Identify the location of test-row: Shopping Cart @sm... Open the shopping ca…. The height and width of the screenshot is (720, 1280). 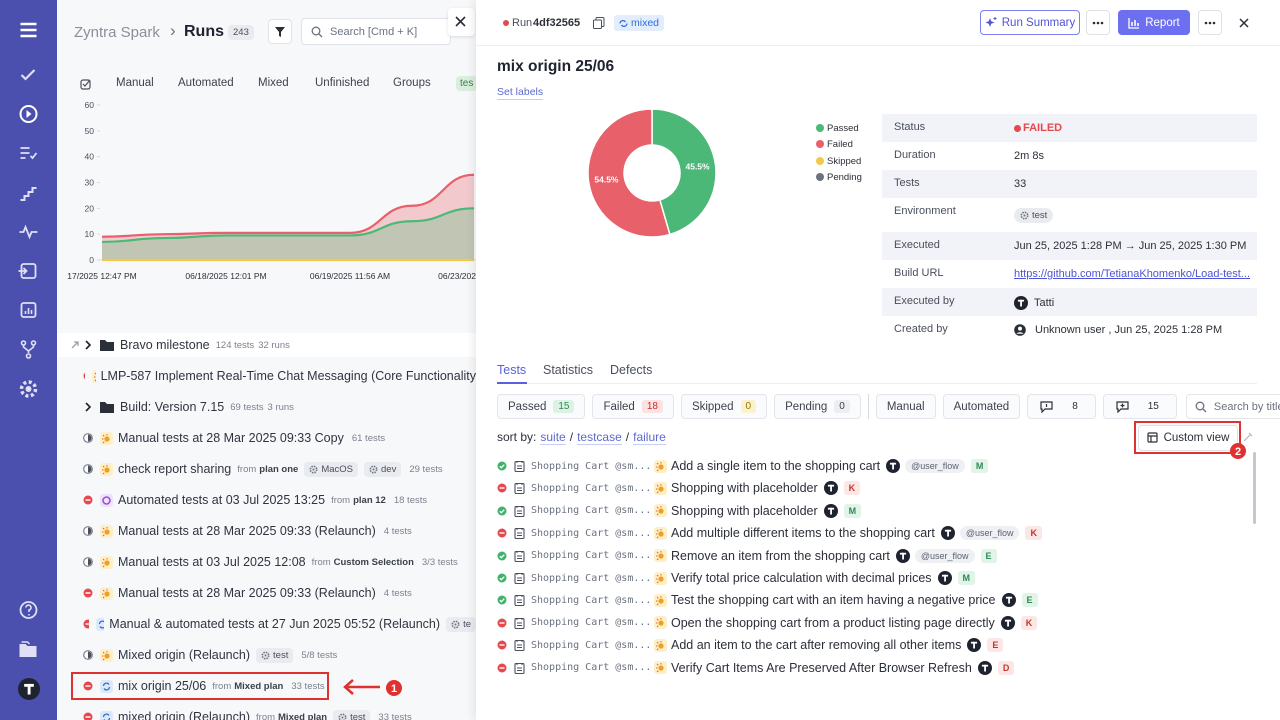
(767, 623).